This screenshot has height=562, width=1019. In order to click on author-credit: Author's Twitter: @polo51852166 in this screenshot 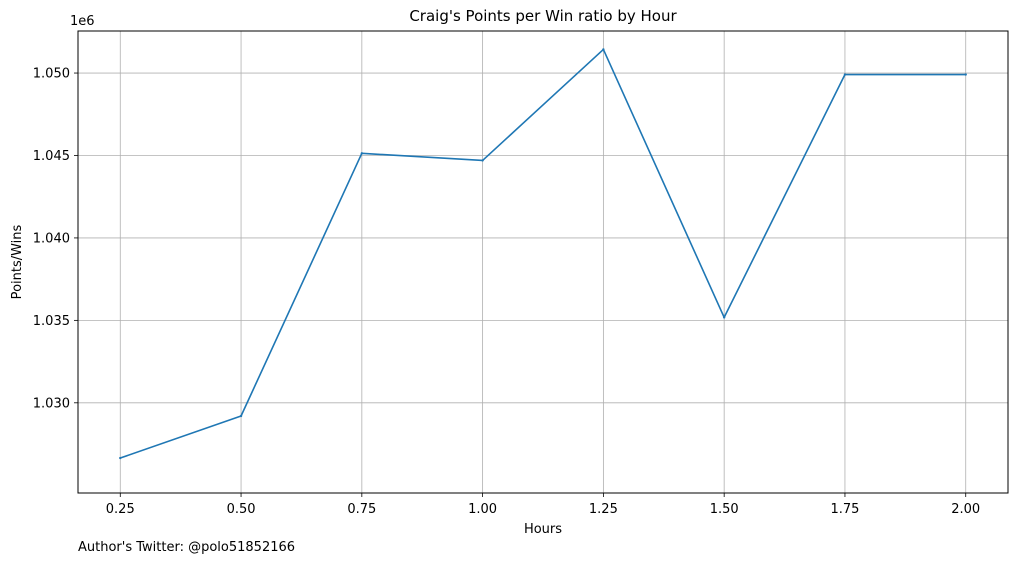, I will do `click(186, 547)`.